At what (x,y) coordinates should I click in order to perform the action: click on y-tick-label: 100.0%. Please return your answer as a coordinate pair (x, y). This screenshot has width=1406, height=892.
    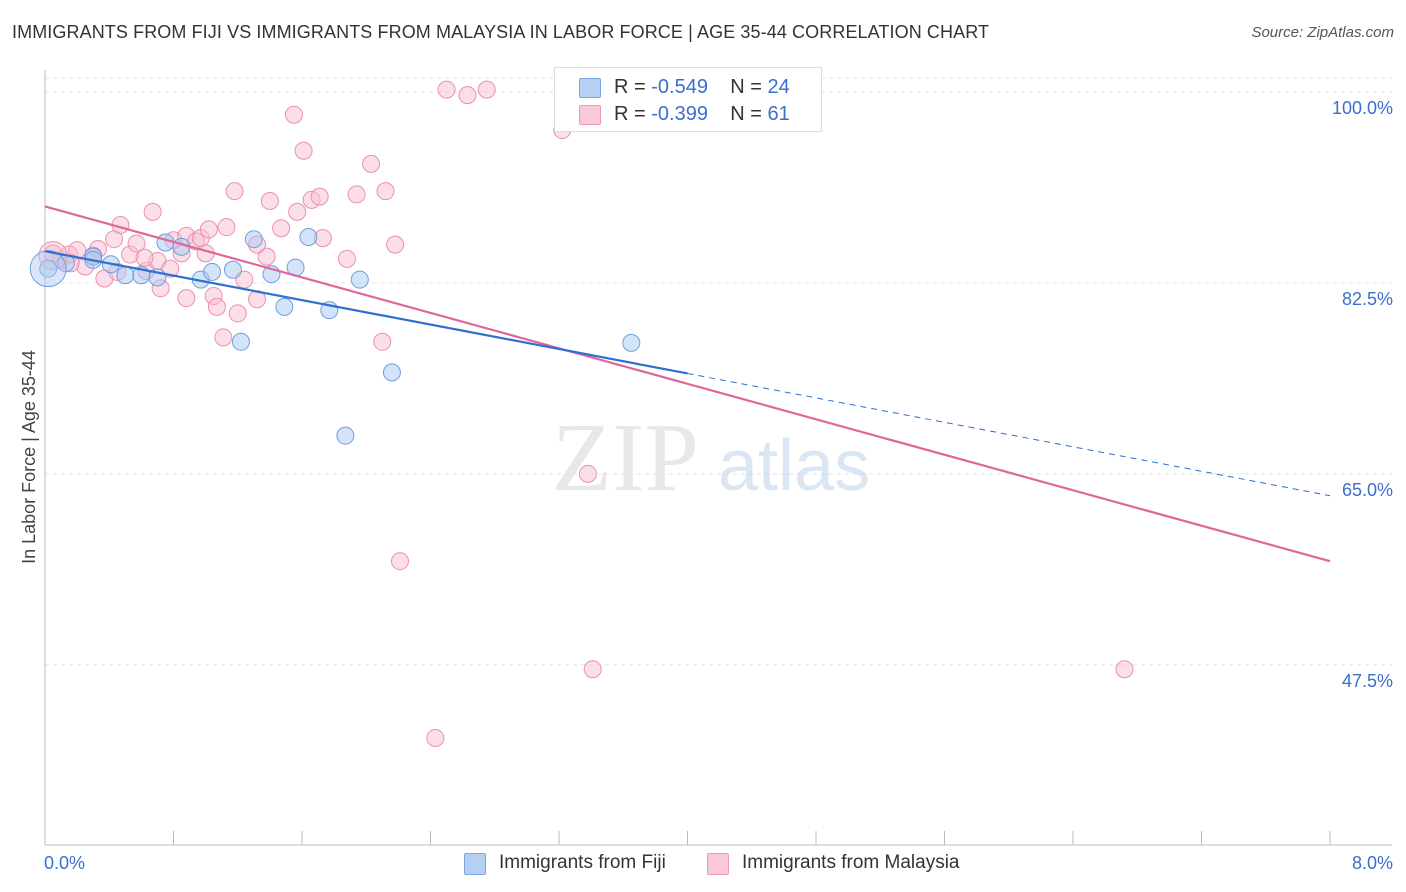
    Looking at the image, I should click on (1362, 108).